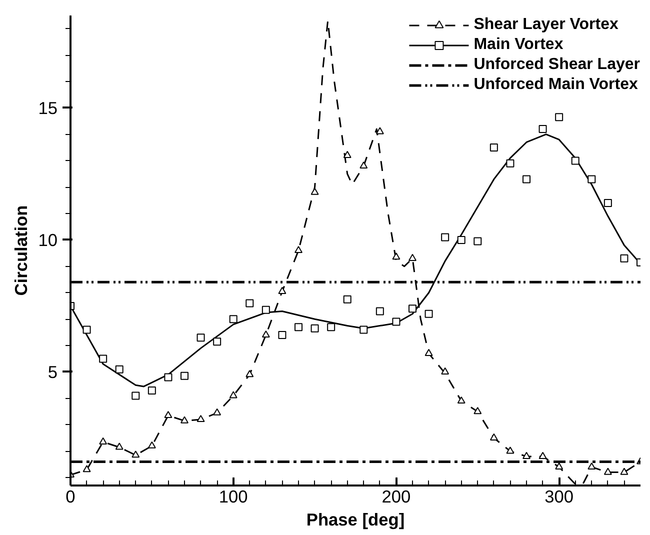 This screenshot has height=535, width=650. What do you see at coordinates (48, 108) in the screenshot?
I see `y-tick-label: 15` at bounding box center [48, 108].